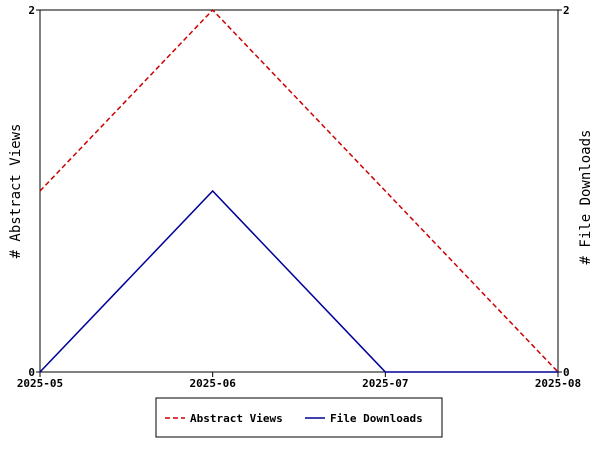 This screenshot has height=450, width=600. Describe the element at coordinates (31, 372) in the screenshot. I see `y-left-tick-label: 0` at that location.